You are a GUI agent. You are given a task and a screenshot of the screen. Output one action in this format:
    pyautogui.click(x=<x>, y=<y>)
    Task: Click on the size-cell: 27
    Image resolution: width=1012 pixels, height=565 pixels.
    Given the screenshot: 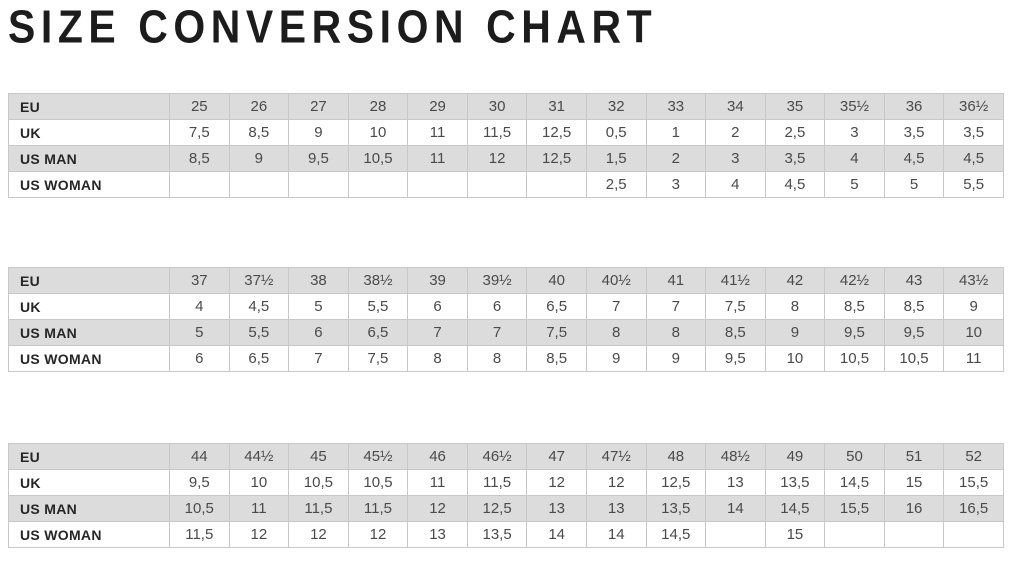 What is the action you would take?
    pyautogui.click(x=318, y=106)
    